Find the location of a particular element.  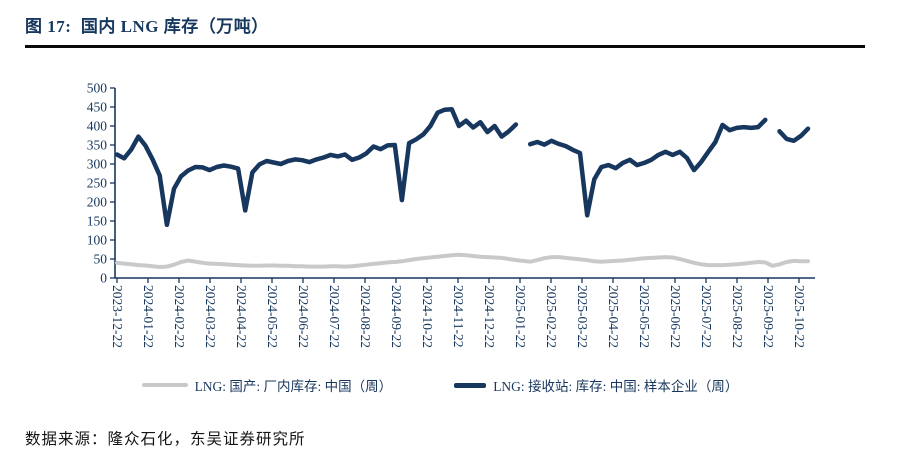

legend-item-terminal: LNG: 接收站: 库存: 中国: 样本企业（周） is located at coordinates (596, 385).